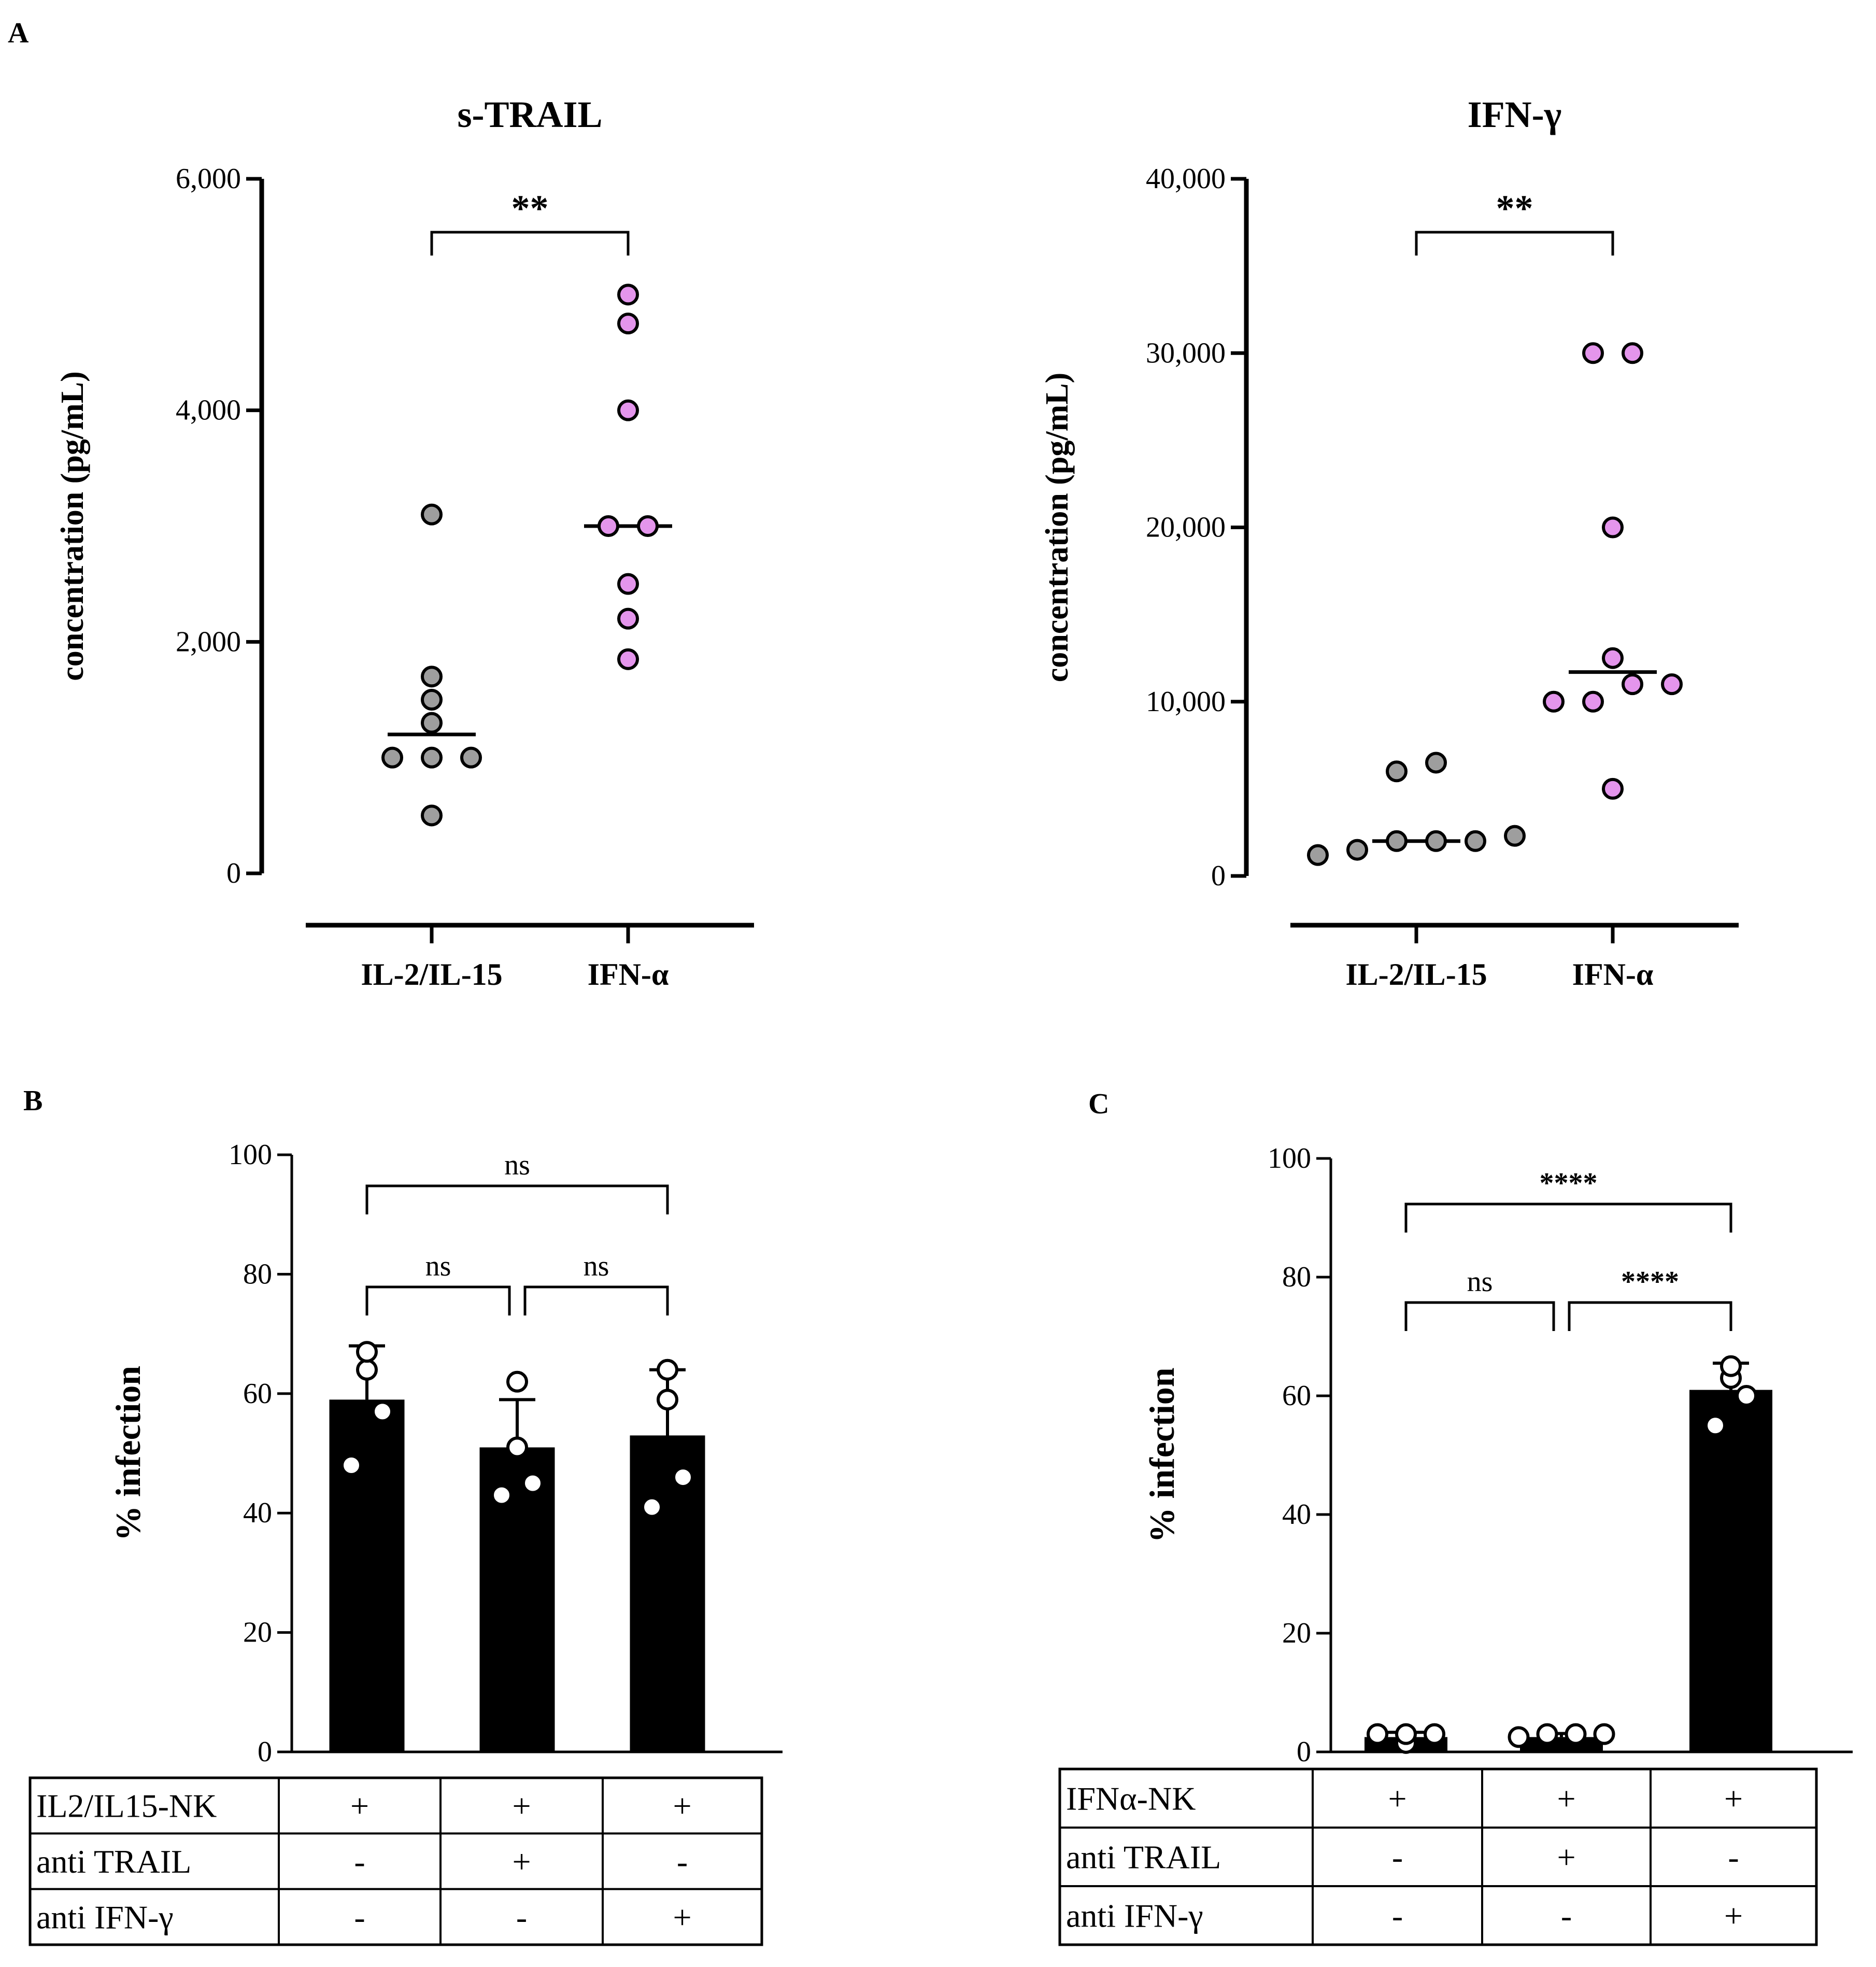  What do you see at coordinates (1186, 353) in the screenshot?
I see `y-tick-label: 30,000` at bounding box center [1186, 353].